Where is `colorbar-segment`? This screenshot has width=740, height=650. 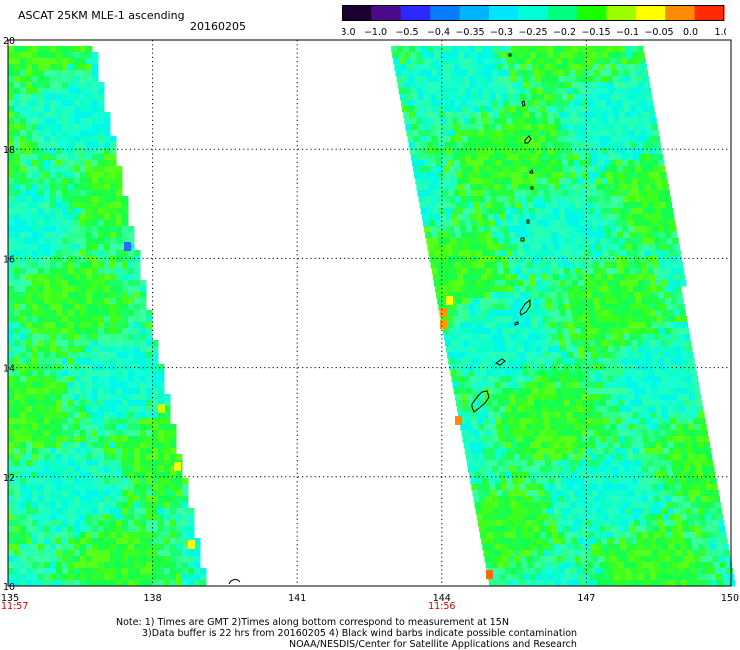
colorbar-segment is located at coordinates (415, 13).